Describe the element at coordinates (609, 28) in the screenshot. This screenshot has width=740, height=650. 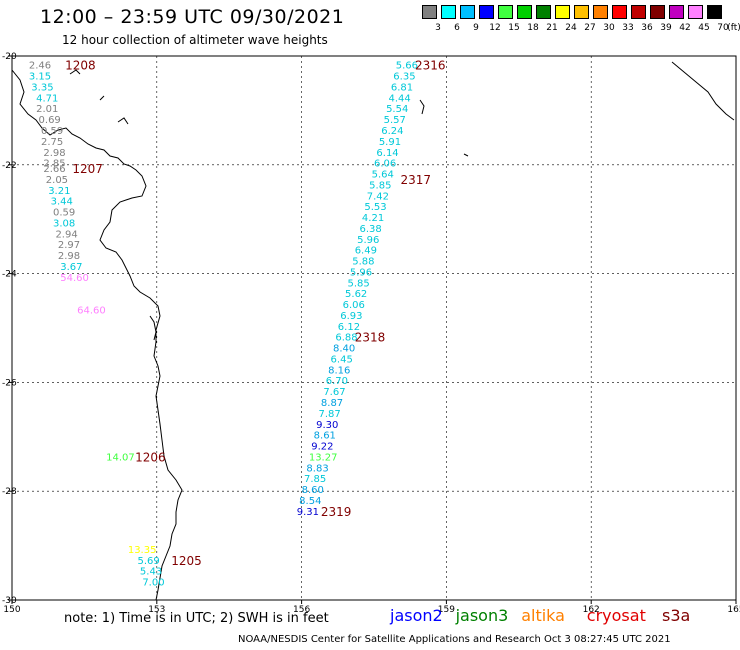
I see `scale-label: 30` at that location.